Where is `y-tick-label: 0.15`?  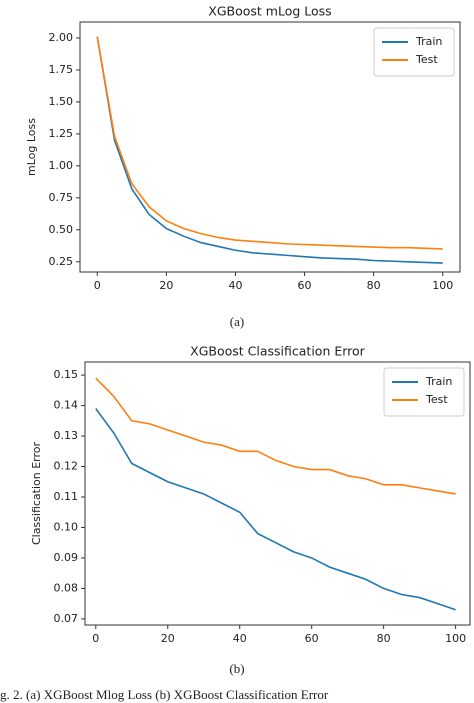
y-tick-label: 0.15 is located at coordinates (66, 374).